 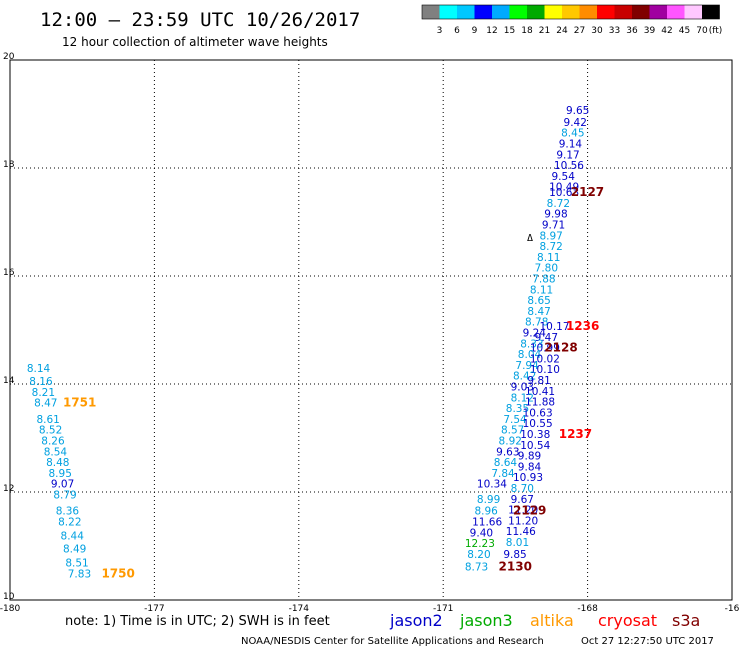 I want to click on jason2-value-label: 10.41, so click(x=540, y=392).